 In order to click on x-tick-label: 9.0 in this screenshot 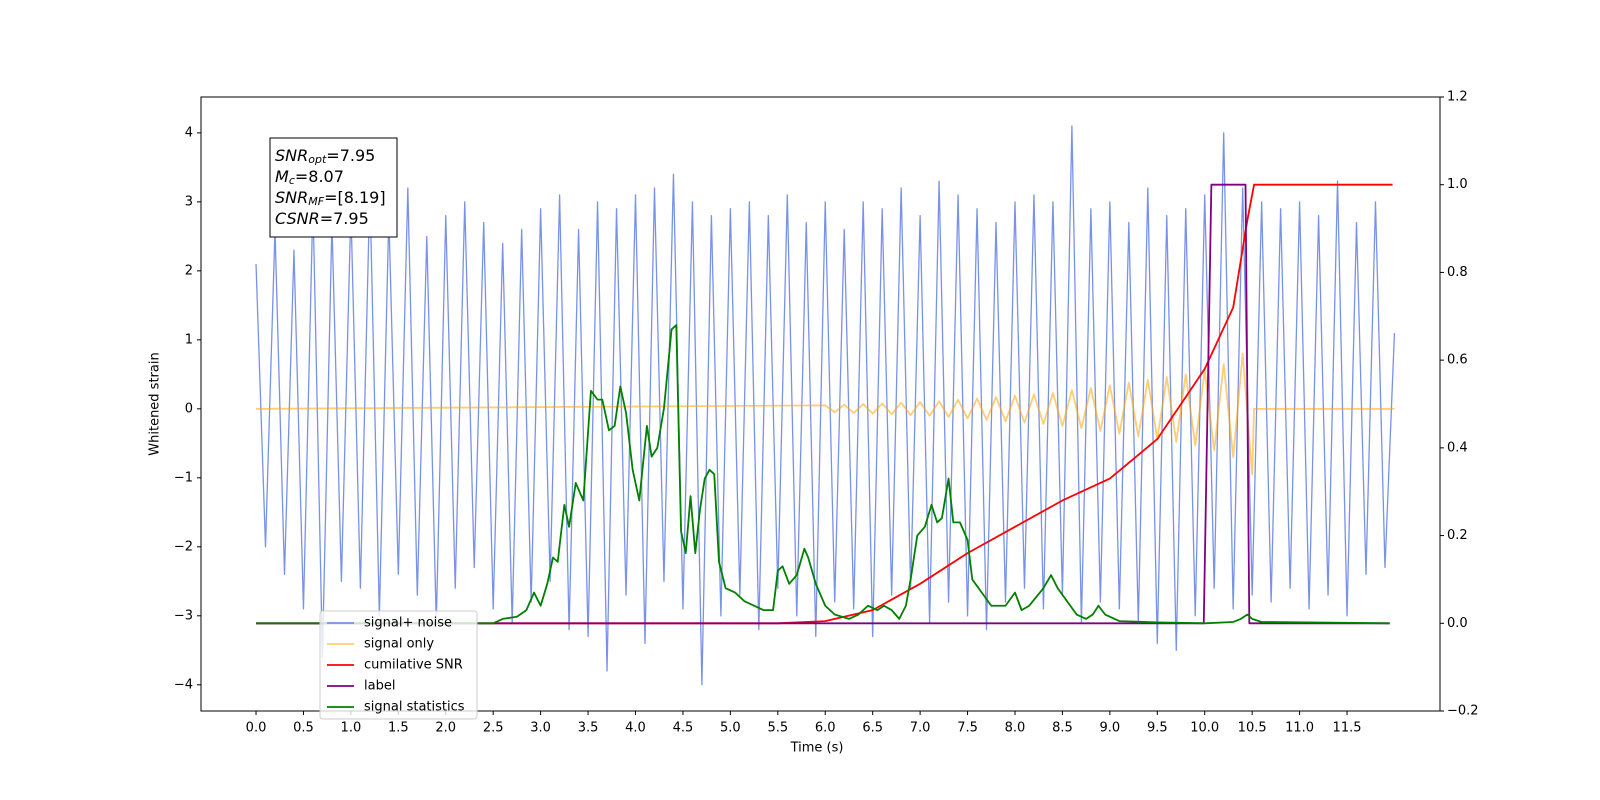, I will do `click(1110, 728)`.